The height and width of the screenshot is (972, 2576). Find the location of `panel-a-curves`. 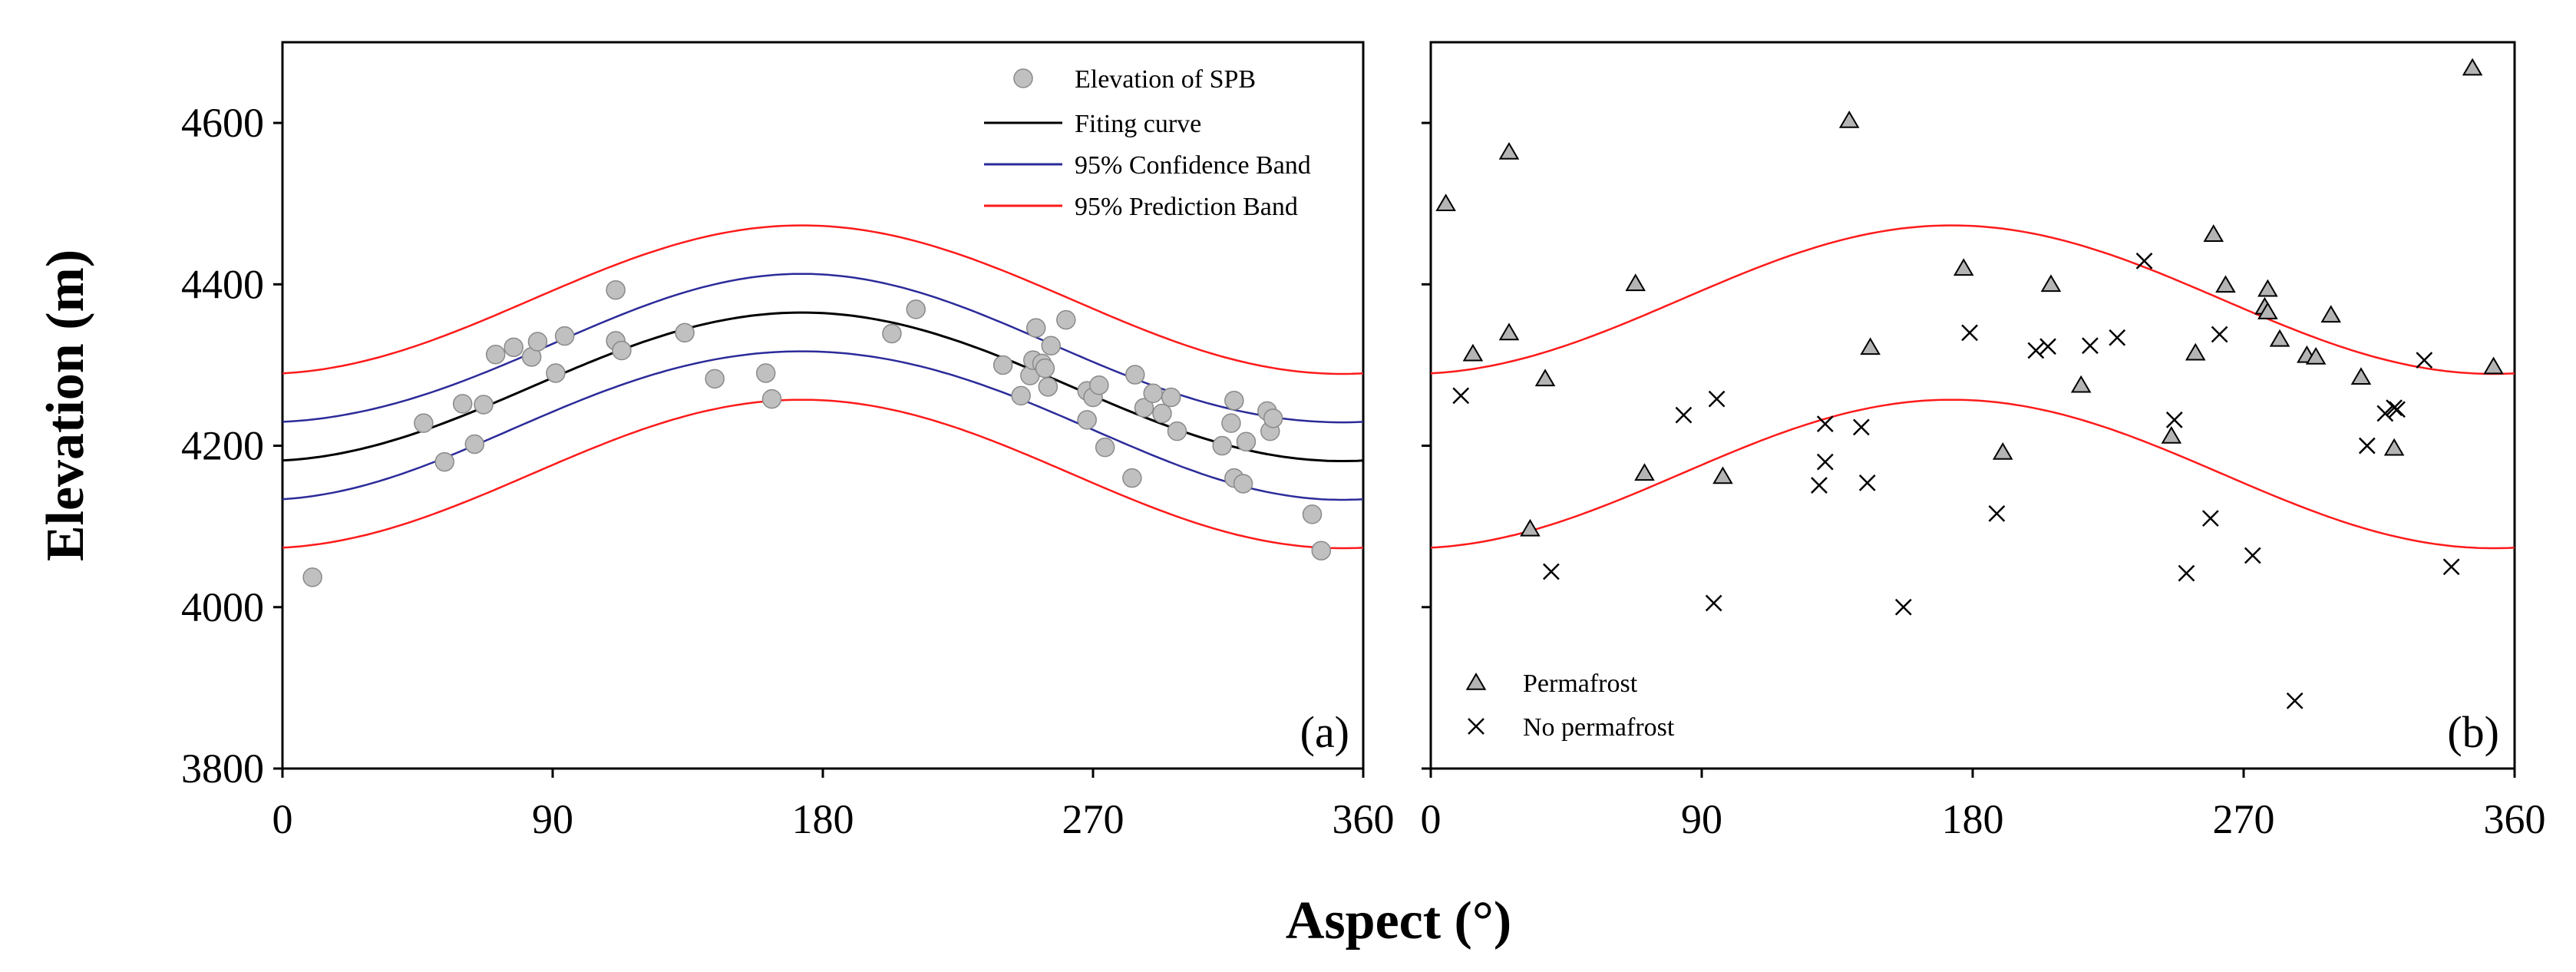

panel-a-curves is located at coordinates (822, 387).